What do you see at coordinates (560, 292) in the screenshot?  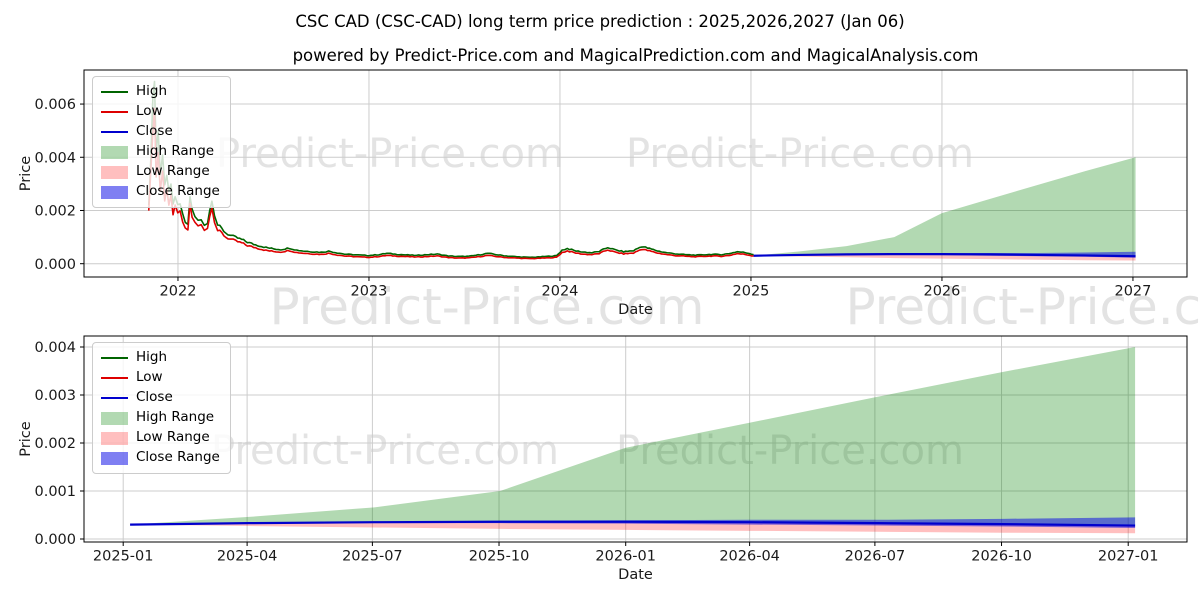 I see `x-tick-label: 2024` at bounding box center [560, 292].